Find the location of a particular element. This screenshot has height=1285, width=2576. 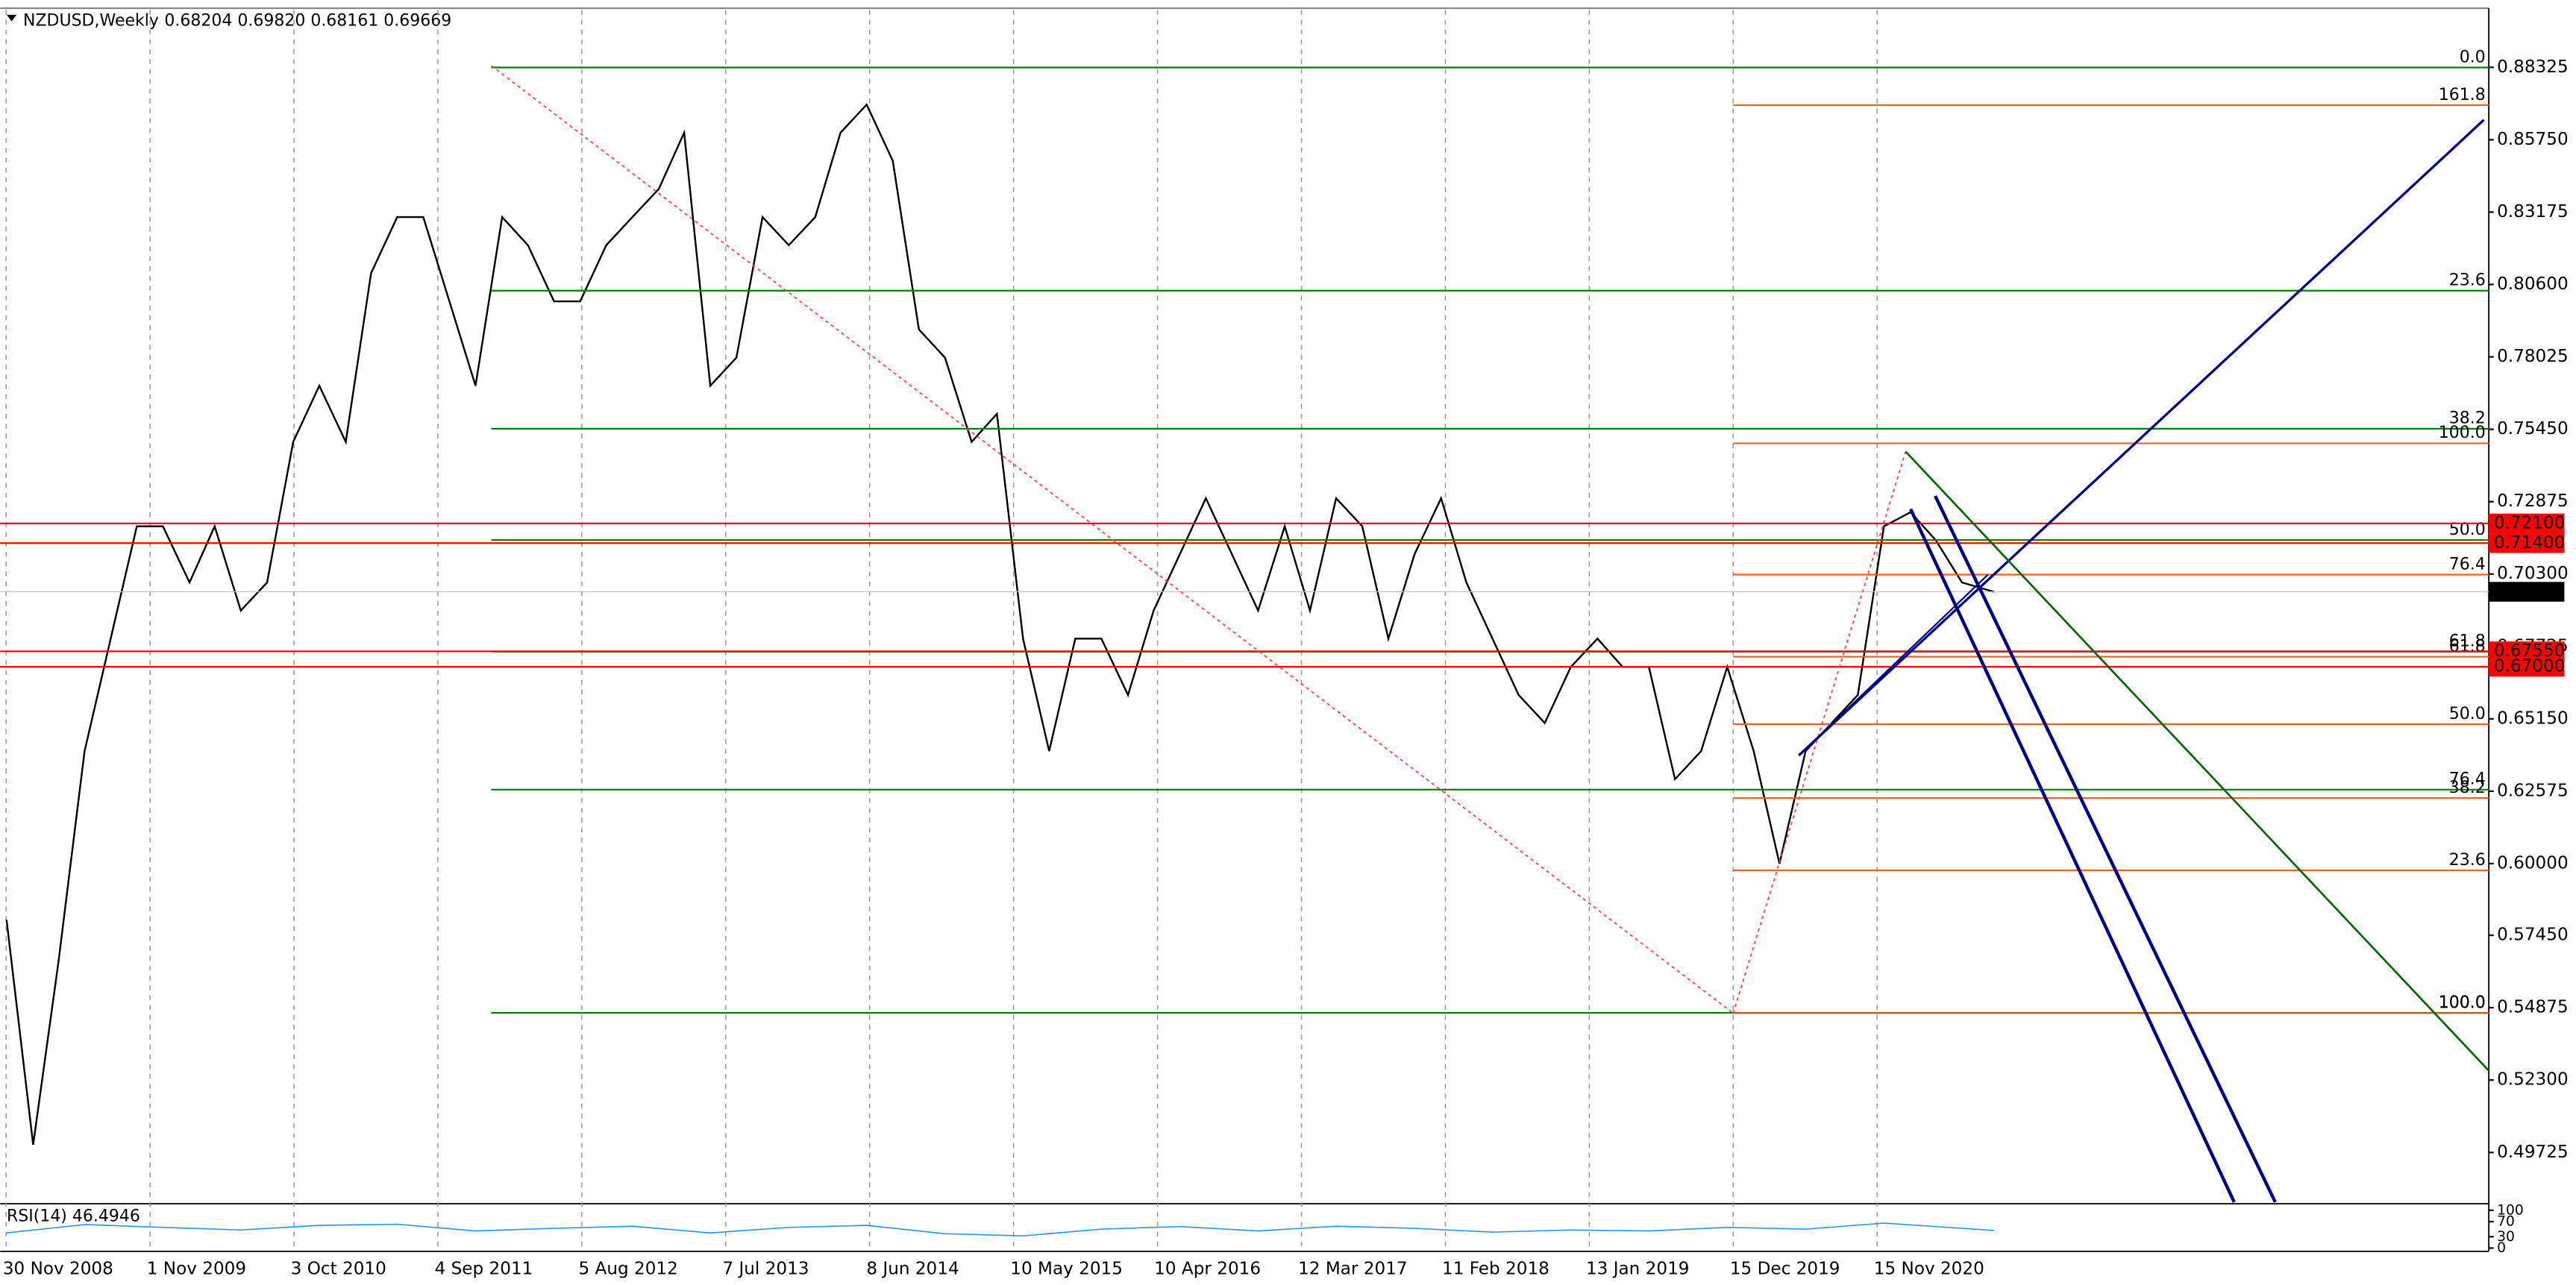

x-tick-label: 30 Nov 2008 is located at coordinates (58, 1269).